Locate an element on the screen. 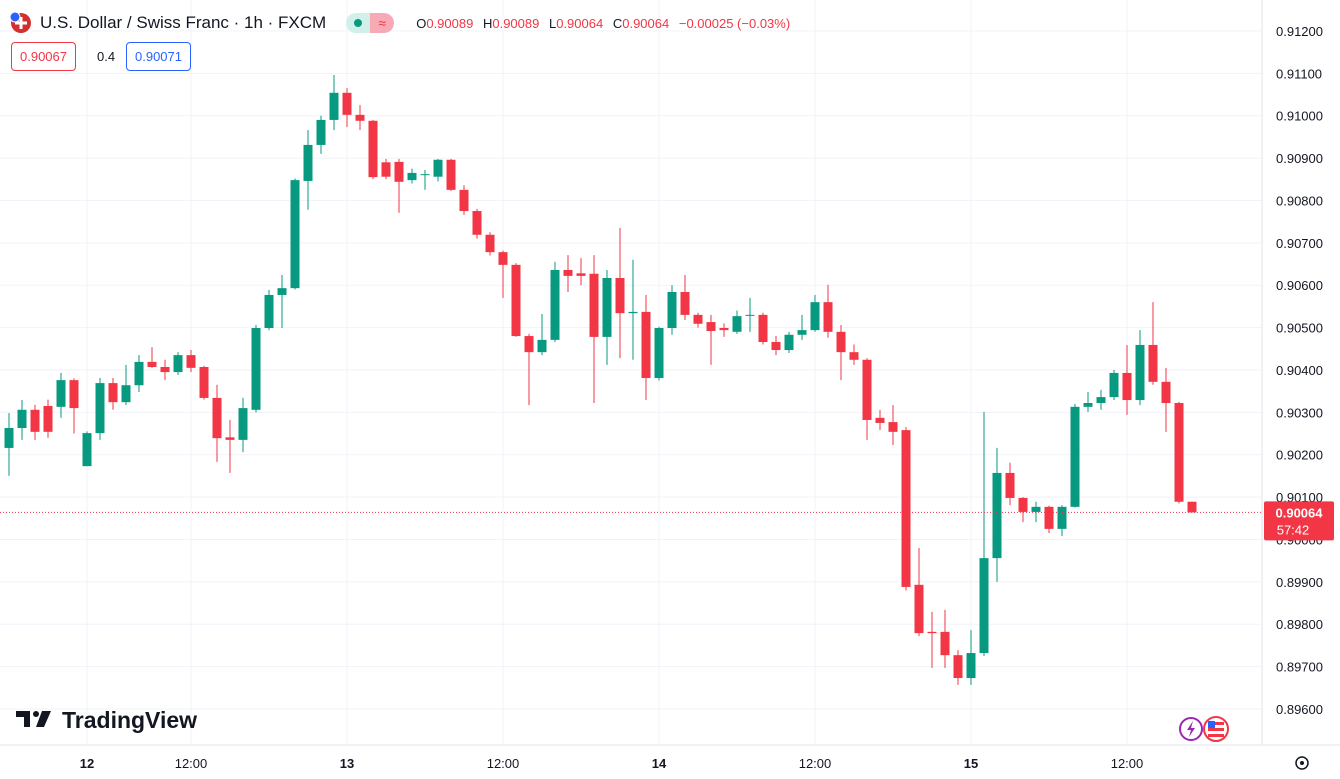 The width and height of the screenshot is (1340, 779). settings-icon is located at coordinates (1302, 763).